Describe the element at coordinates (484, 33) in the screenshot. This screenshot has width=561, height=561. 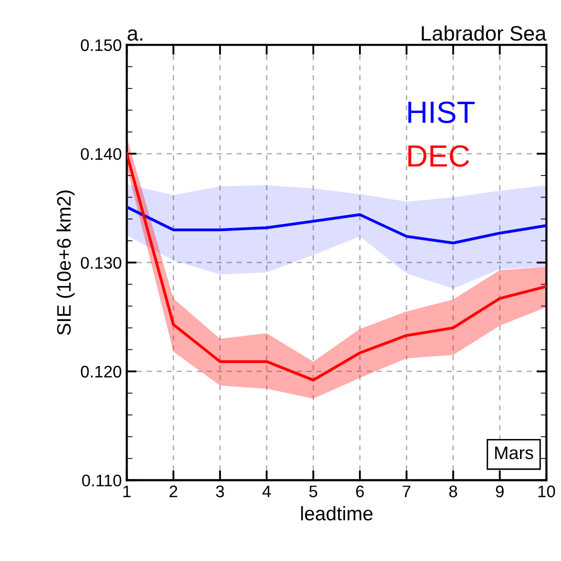
I see `chart-subtitle: Labrador Sea` at that location.